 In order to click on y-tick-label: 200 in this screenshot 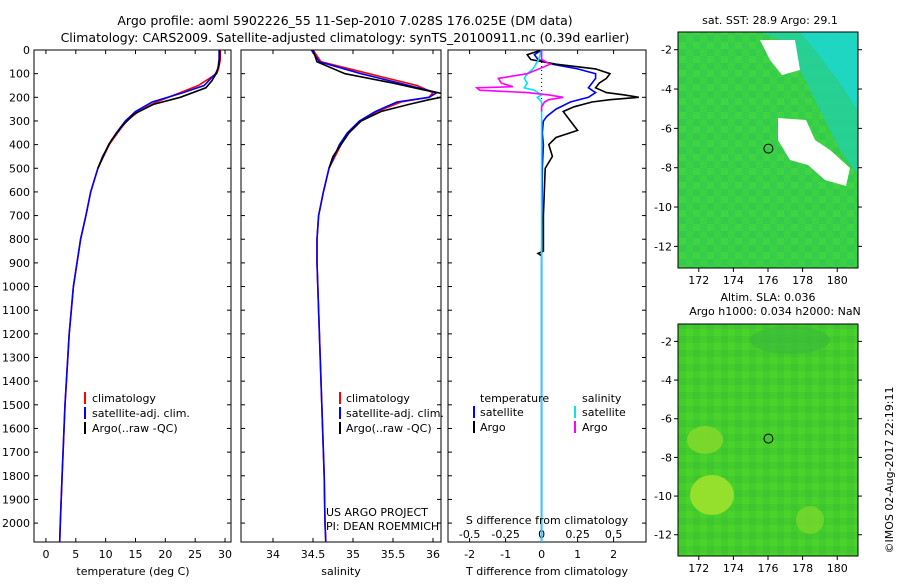, I will do `click(19, 97)`.